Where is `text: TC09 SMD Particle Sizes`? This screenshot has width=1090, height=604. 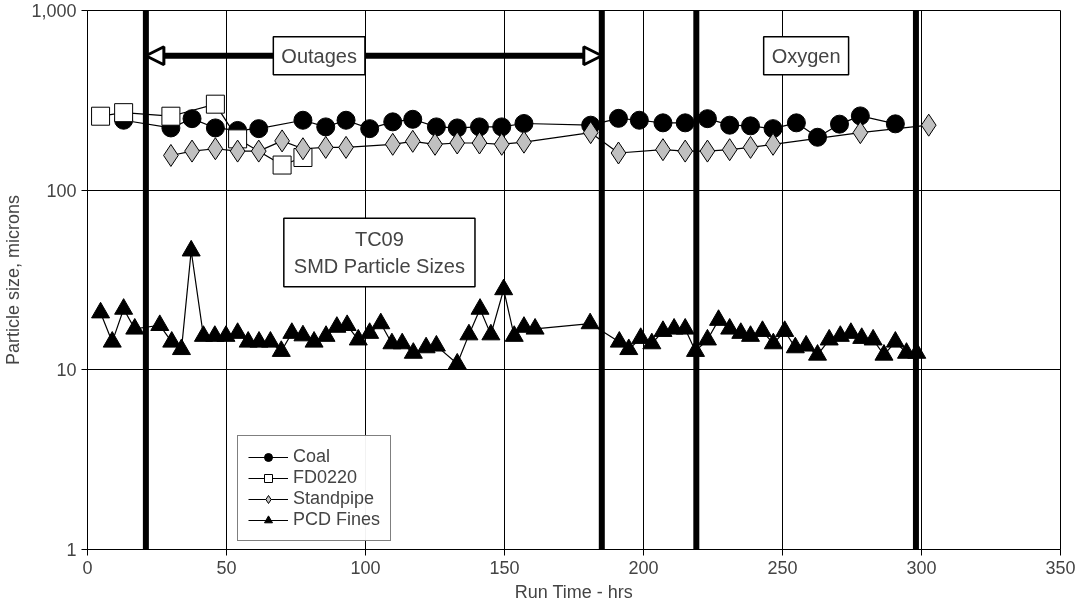 text: TC09 SMD Particle Sizes is located at coordinates (379, 252).